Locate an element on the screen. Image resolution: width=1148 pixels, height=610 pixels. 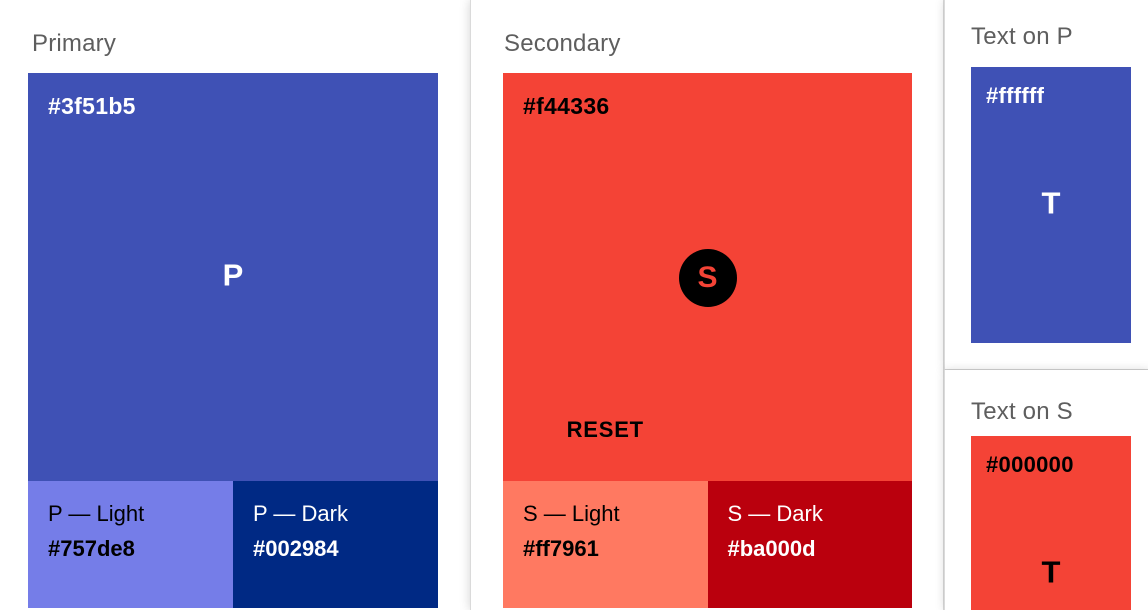
secondary-fab-button: S is located at coordinates (707, 278).